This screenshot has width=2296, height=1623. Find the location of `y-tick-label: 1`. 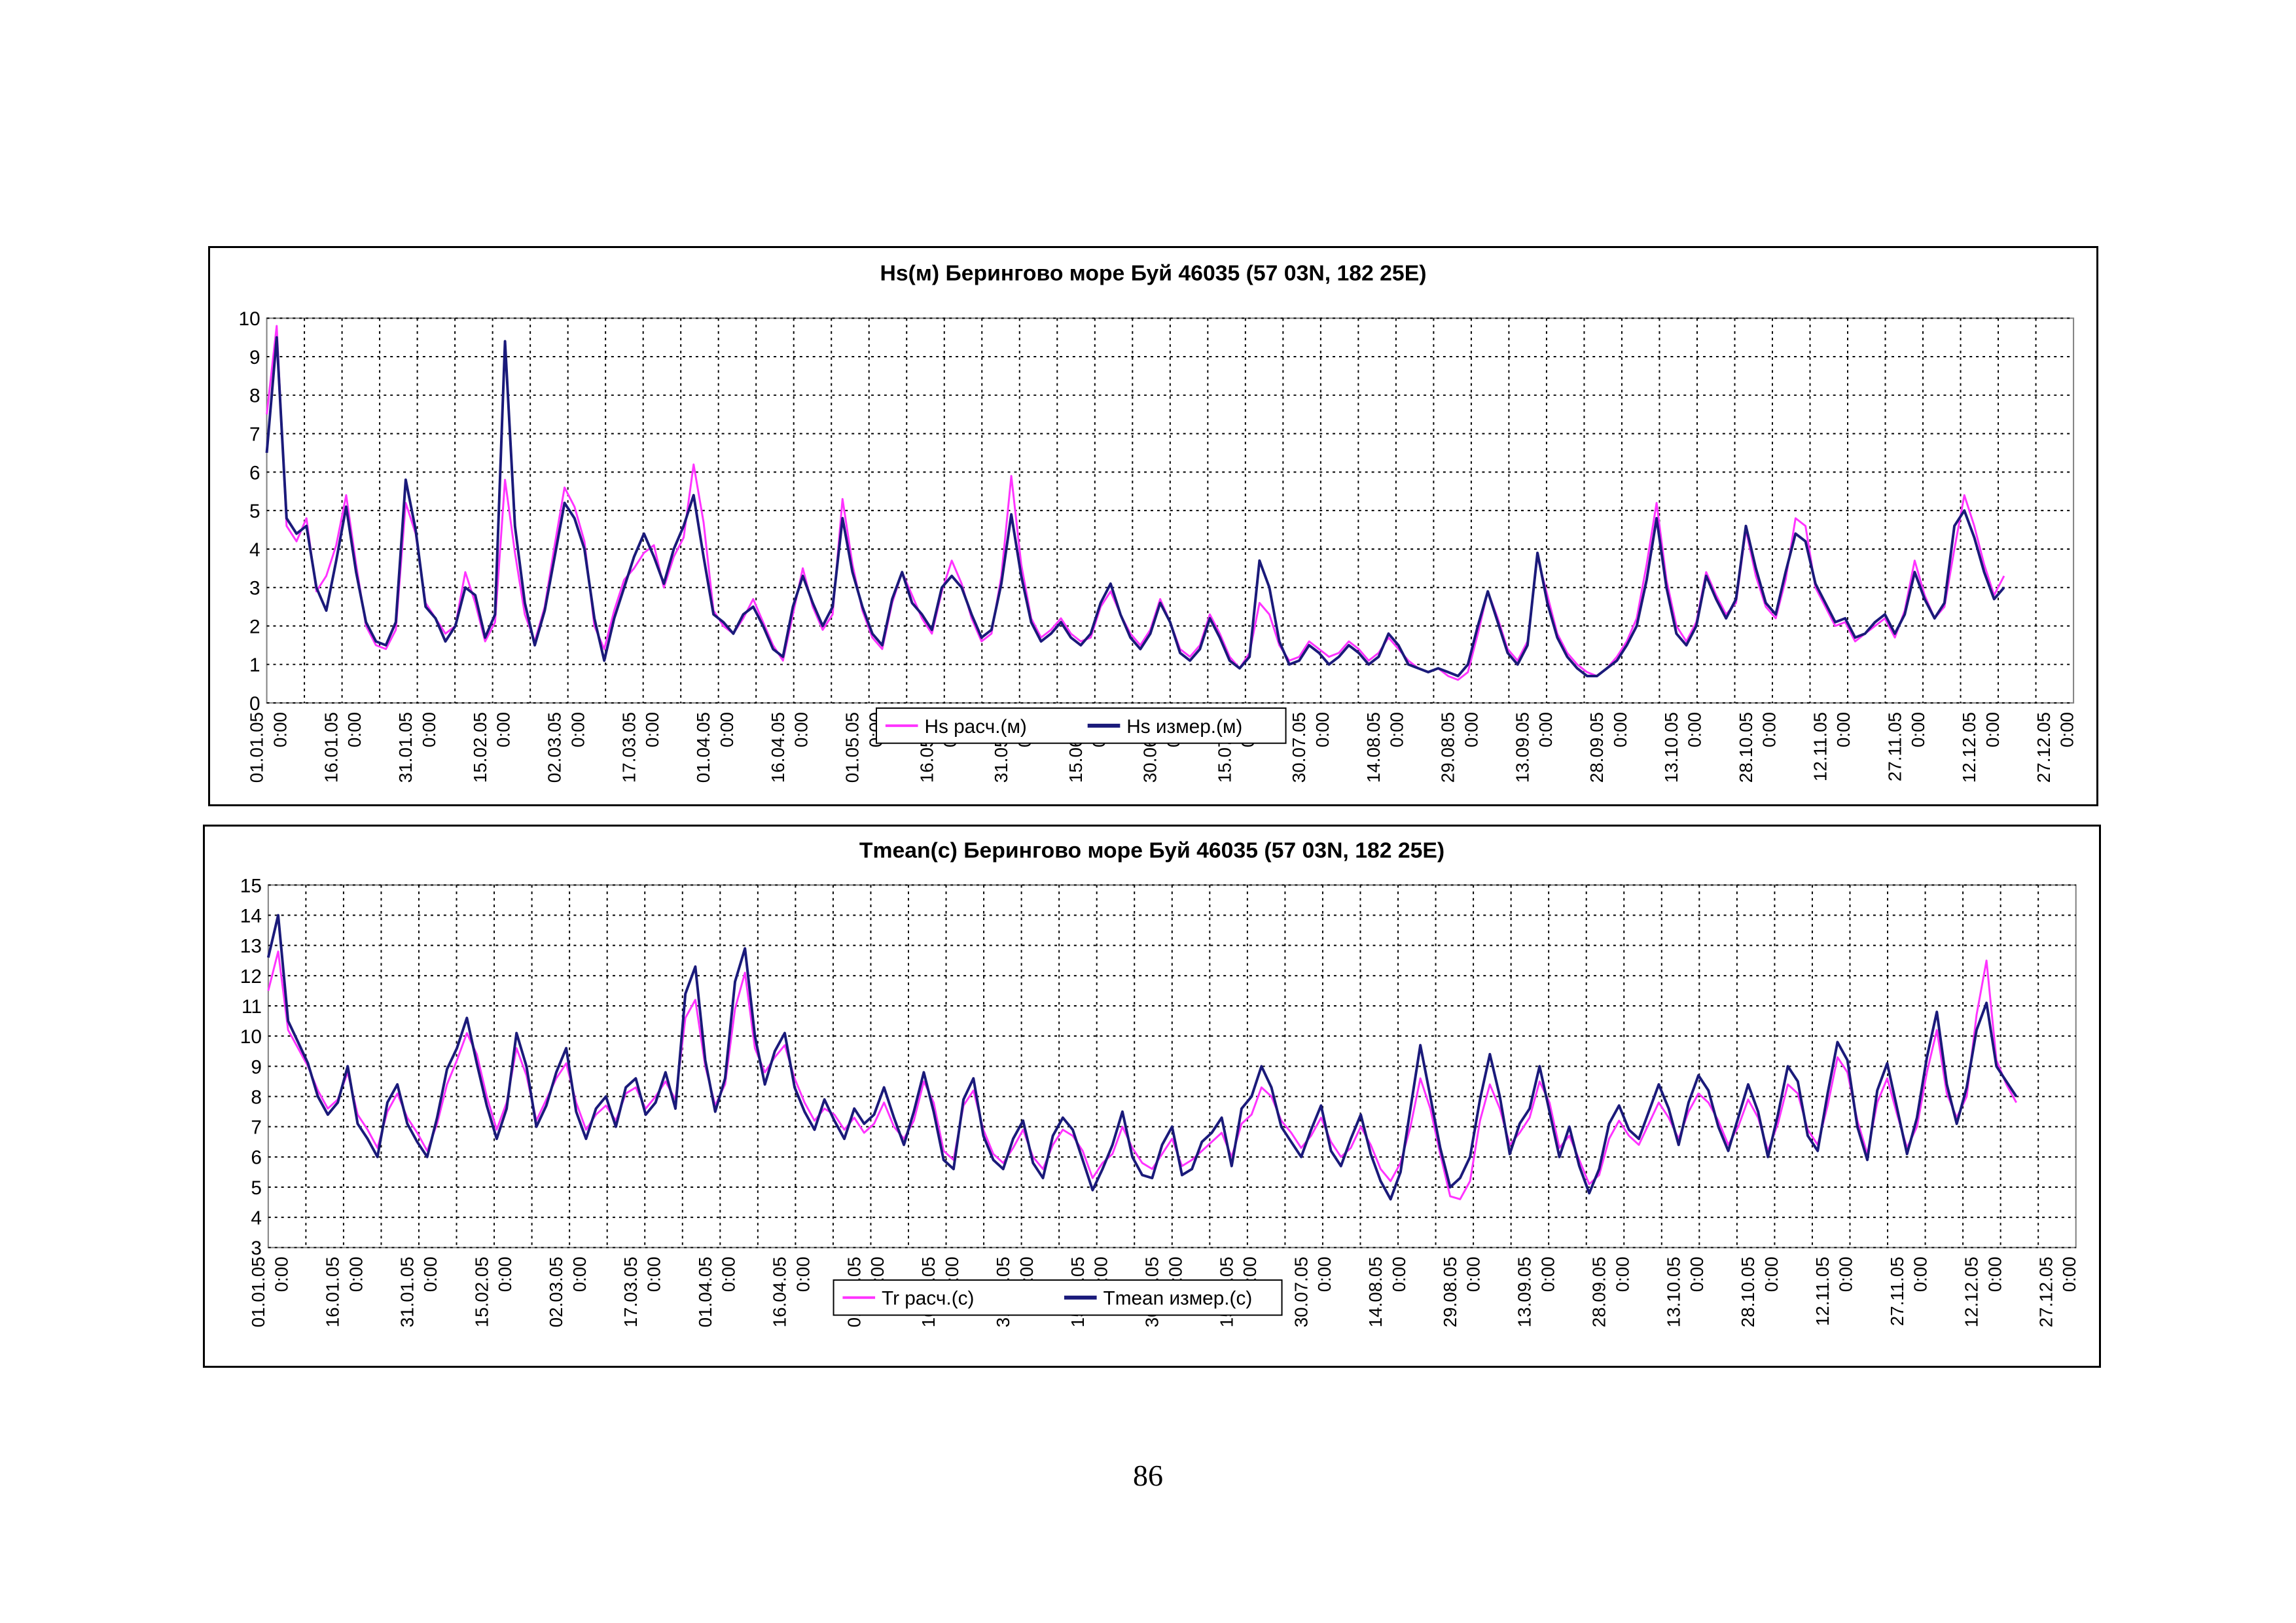

y-tick-label: 1 is located at coordinates (254, 665).